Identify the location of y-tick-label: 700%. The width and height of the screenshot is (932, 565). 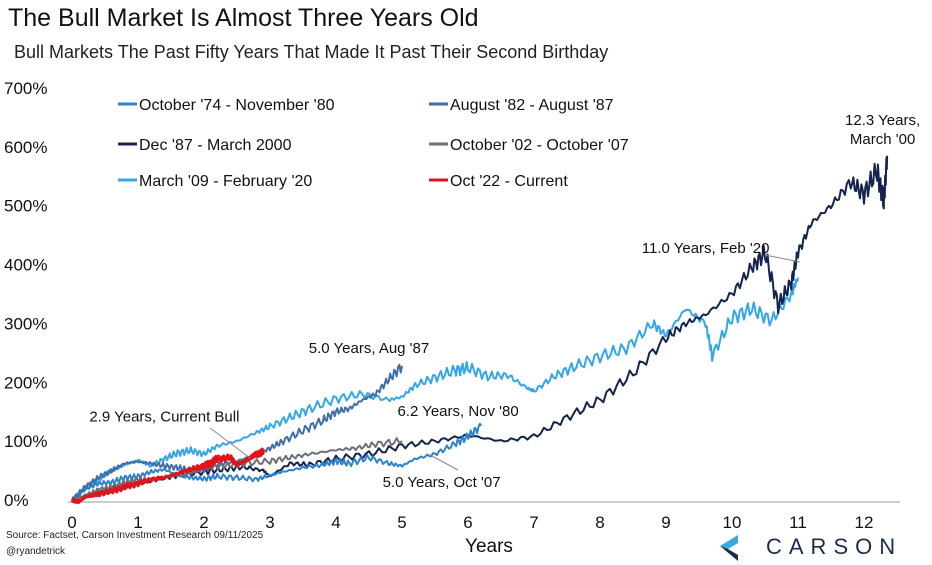
(25, 88).